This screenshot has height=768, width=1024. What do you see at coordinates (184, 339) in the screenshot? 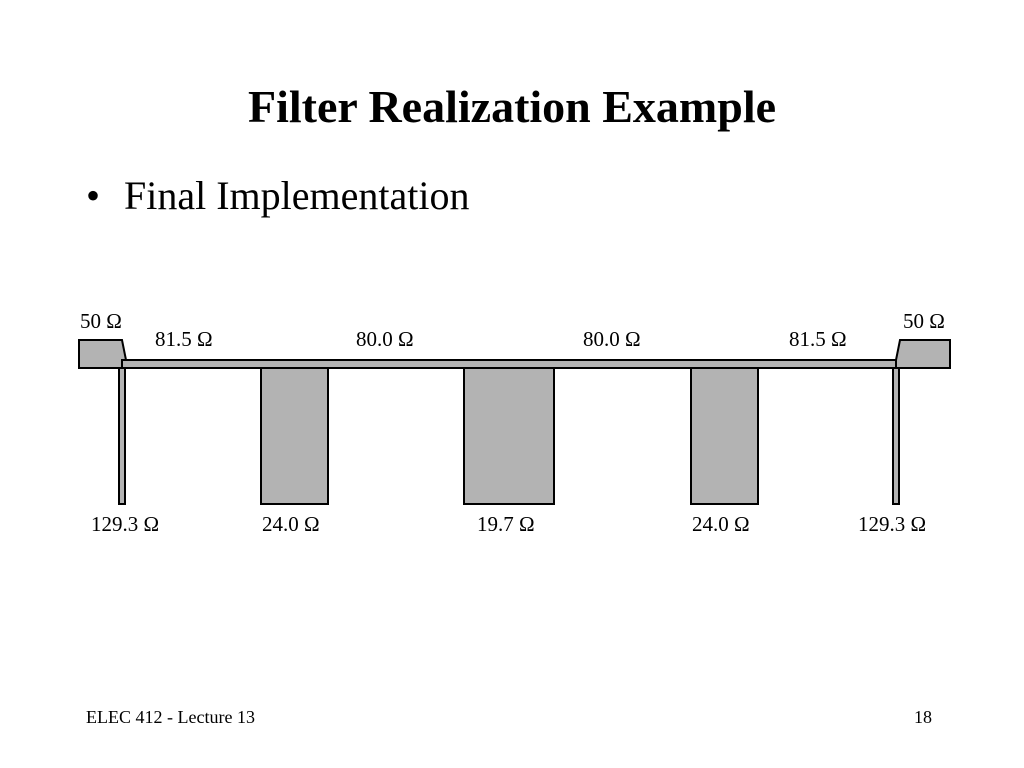
I see `top-label-section-1: 81.5 Ω` at bounding box center [184, 339].